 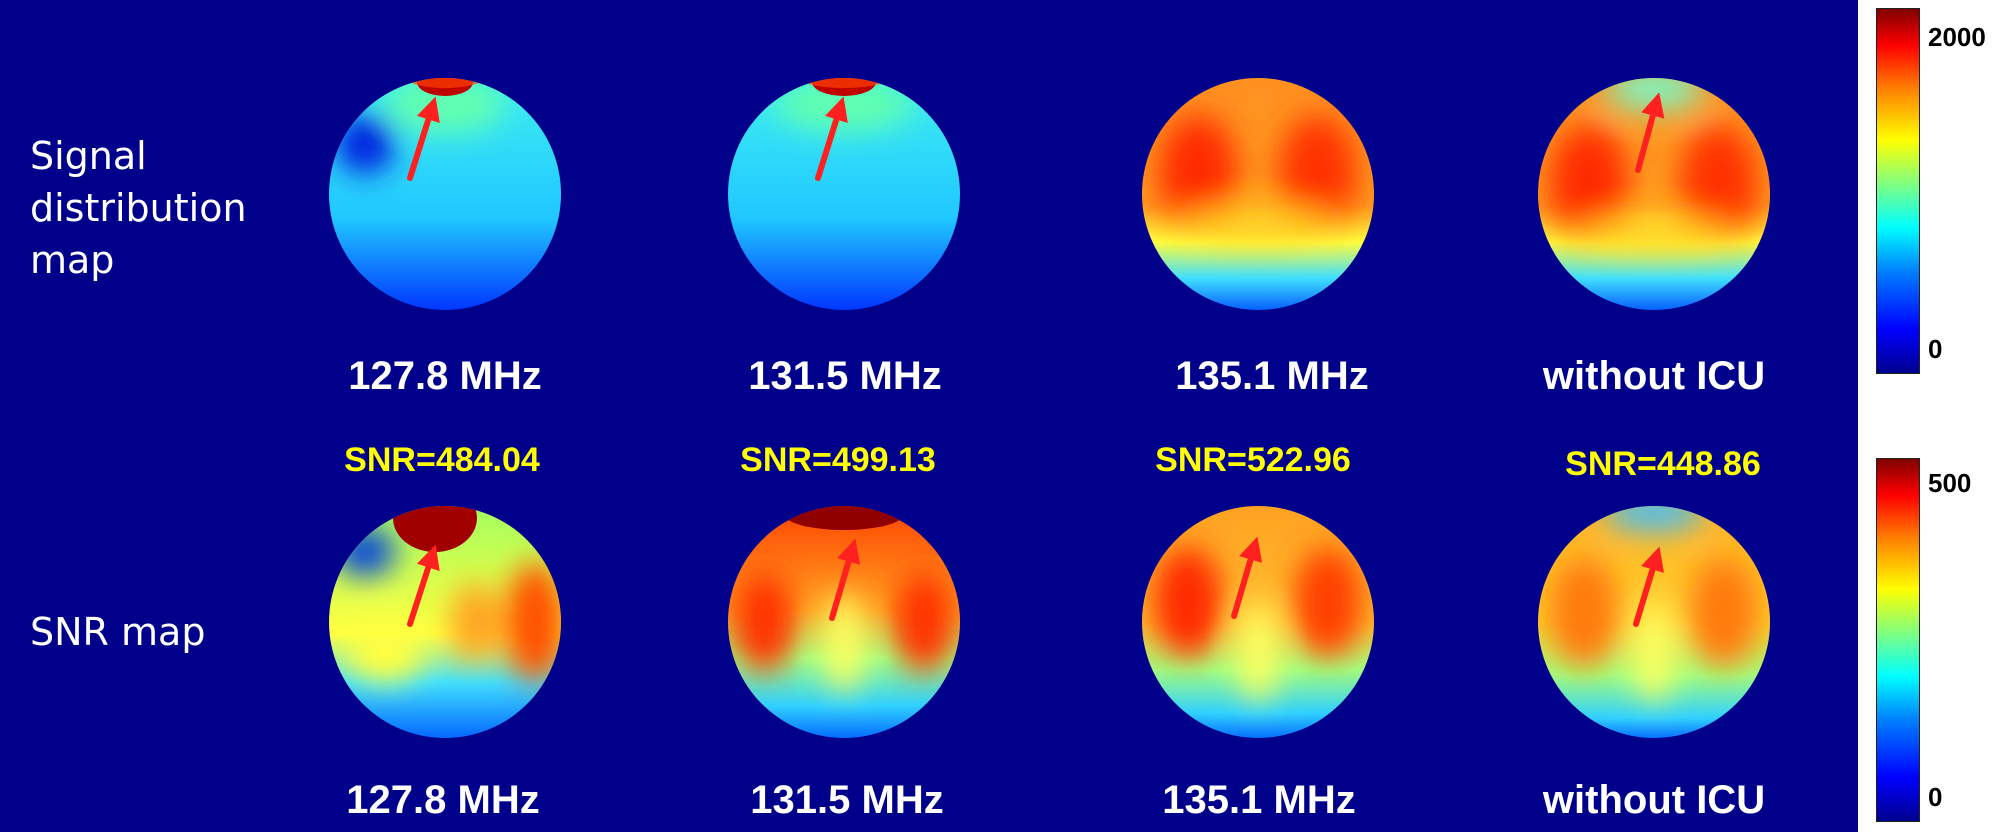 What do you see at coordinates (1654, 800) in the screenshot?
I see `snr-freq-label-4: without ICU` at bounding box center [1654, 800].